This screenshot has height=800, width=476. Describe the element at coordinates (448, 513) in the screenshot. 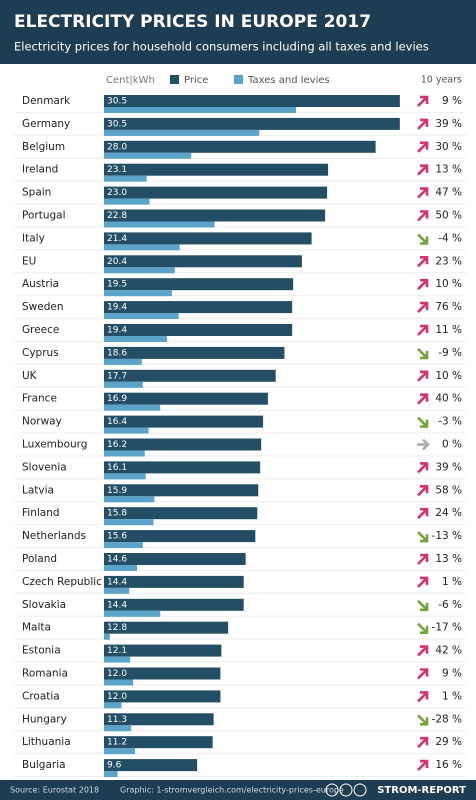

I see `change-label: 24 %` at that location.